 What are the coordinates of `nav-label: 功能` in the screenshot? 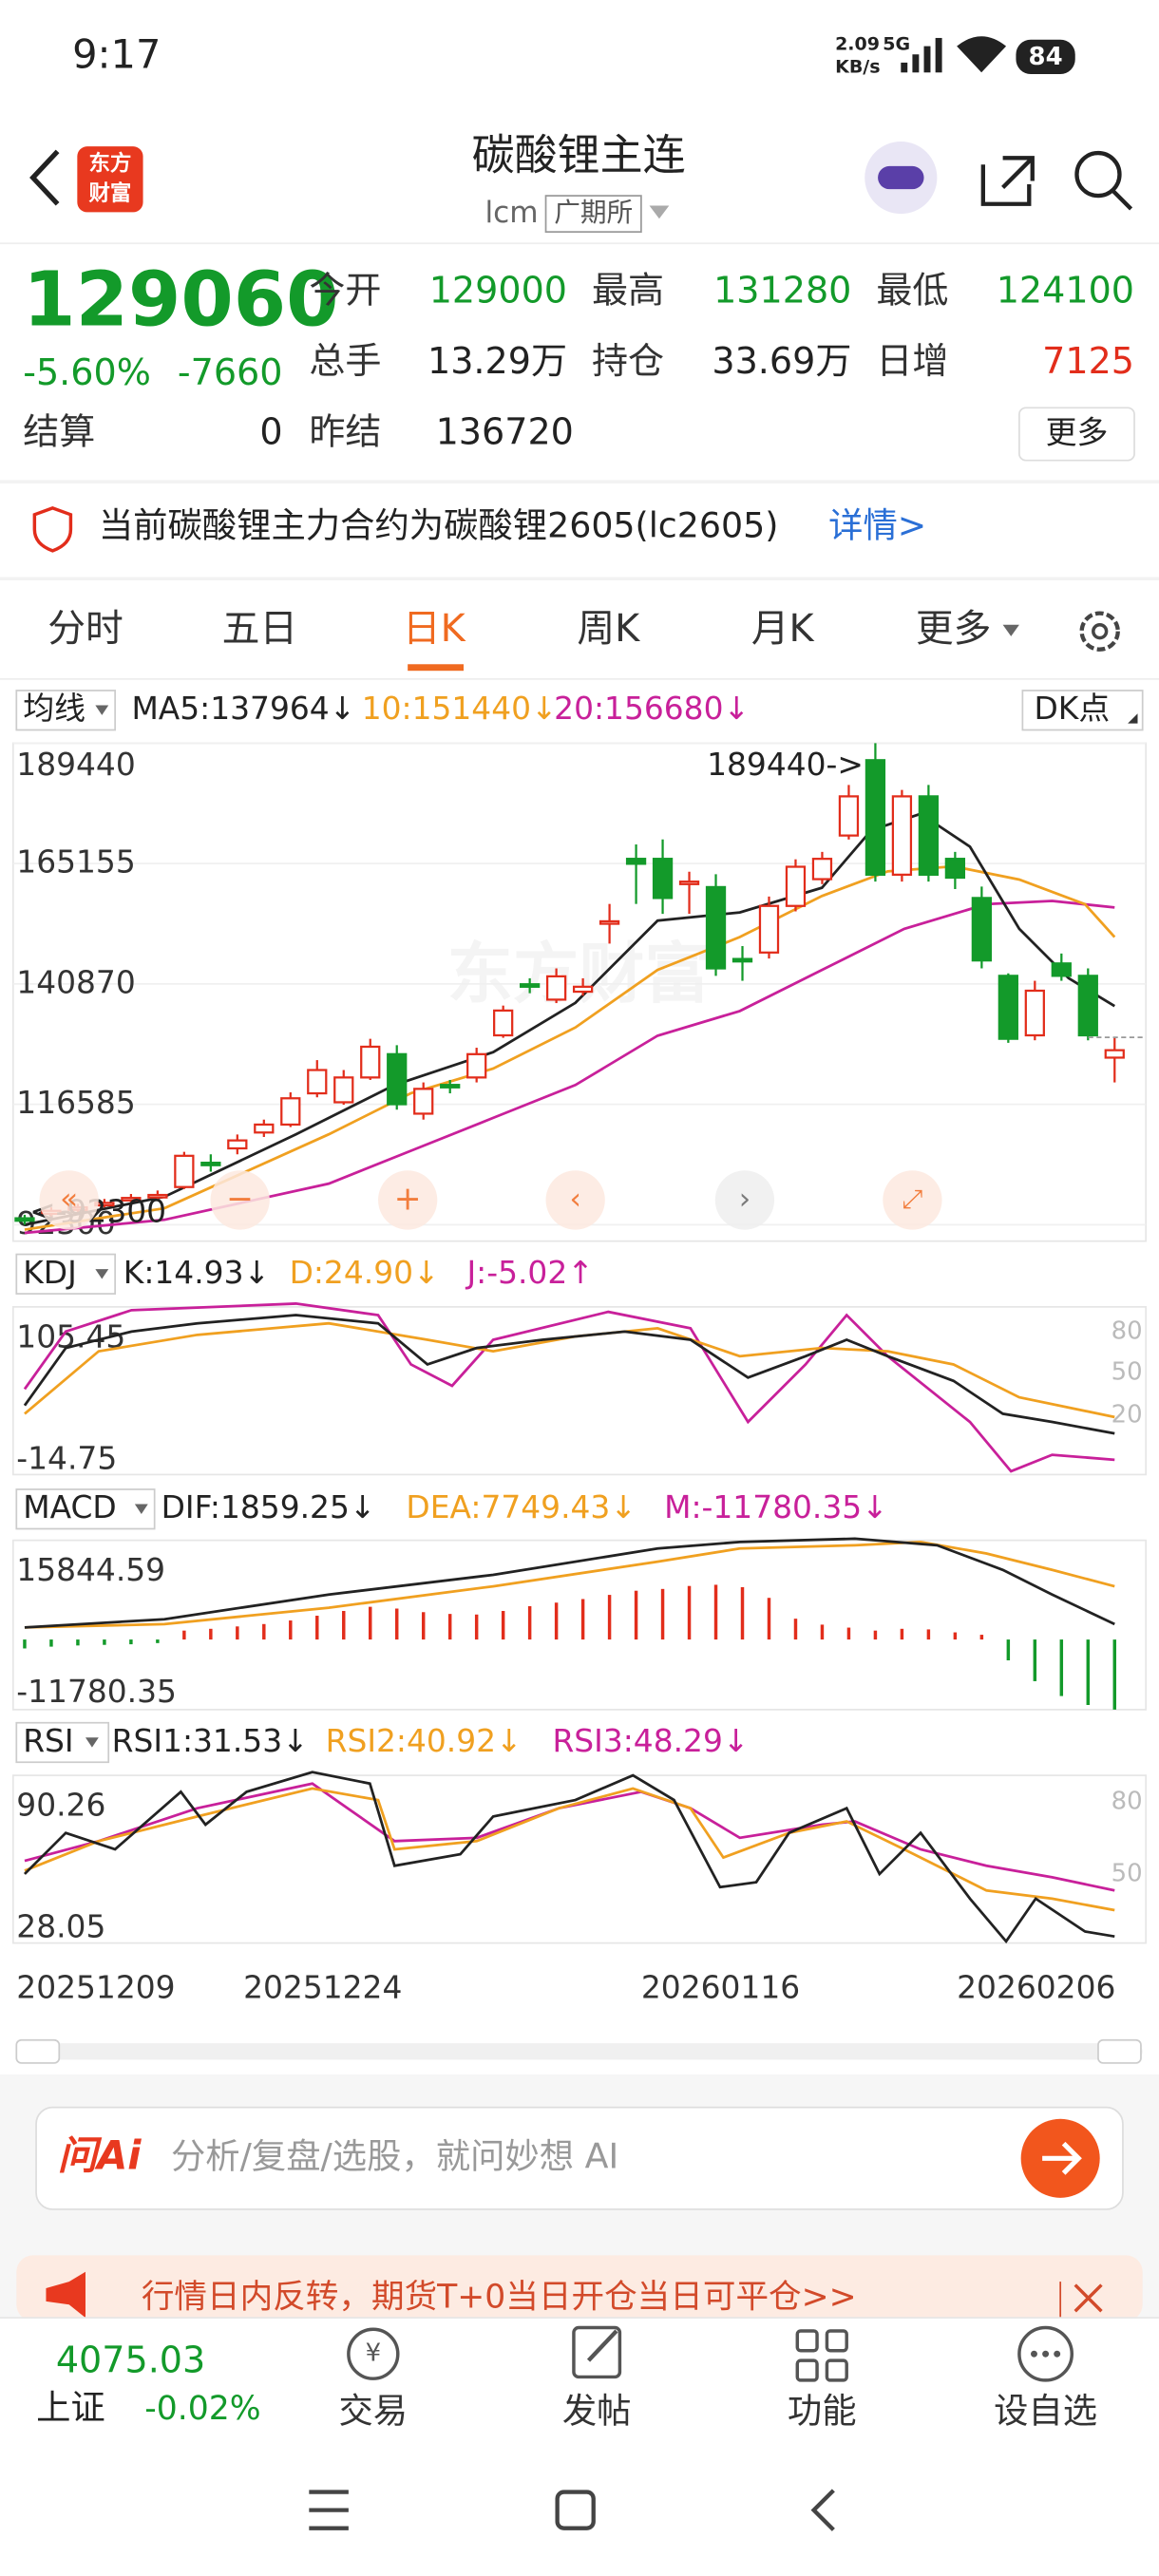 It's located at (822, 2411).